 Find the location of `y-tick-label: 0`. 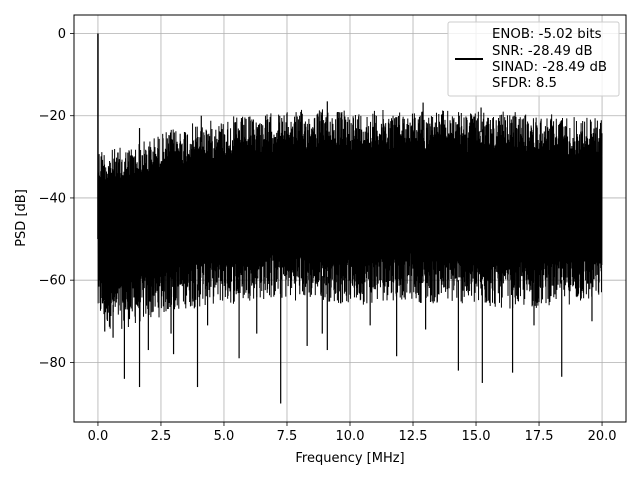

y-tick-label: 0 is located at coordinates (62, 34).